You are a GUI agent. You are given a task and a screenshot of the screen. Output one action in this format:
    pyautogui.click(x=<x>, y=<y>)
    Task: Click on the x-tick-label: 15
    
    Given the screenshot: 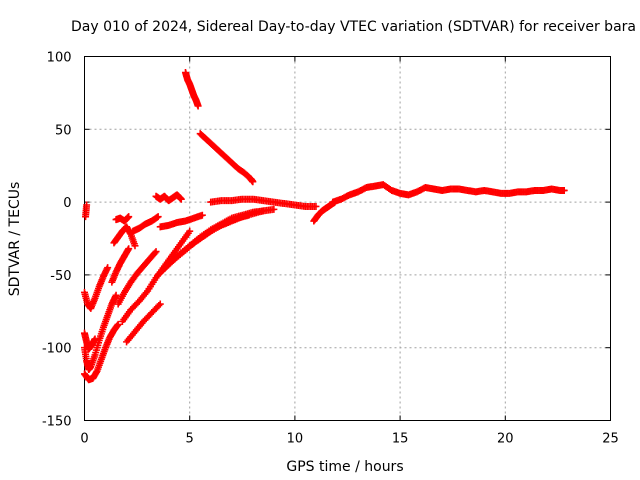 What is the action you would take?
    pyautogui.click(x=400, y=439)
    